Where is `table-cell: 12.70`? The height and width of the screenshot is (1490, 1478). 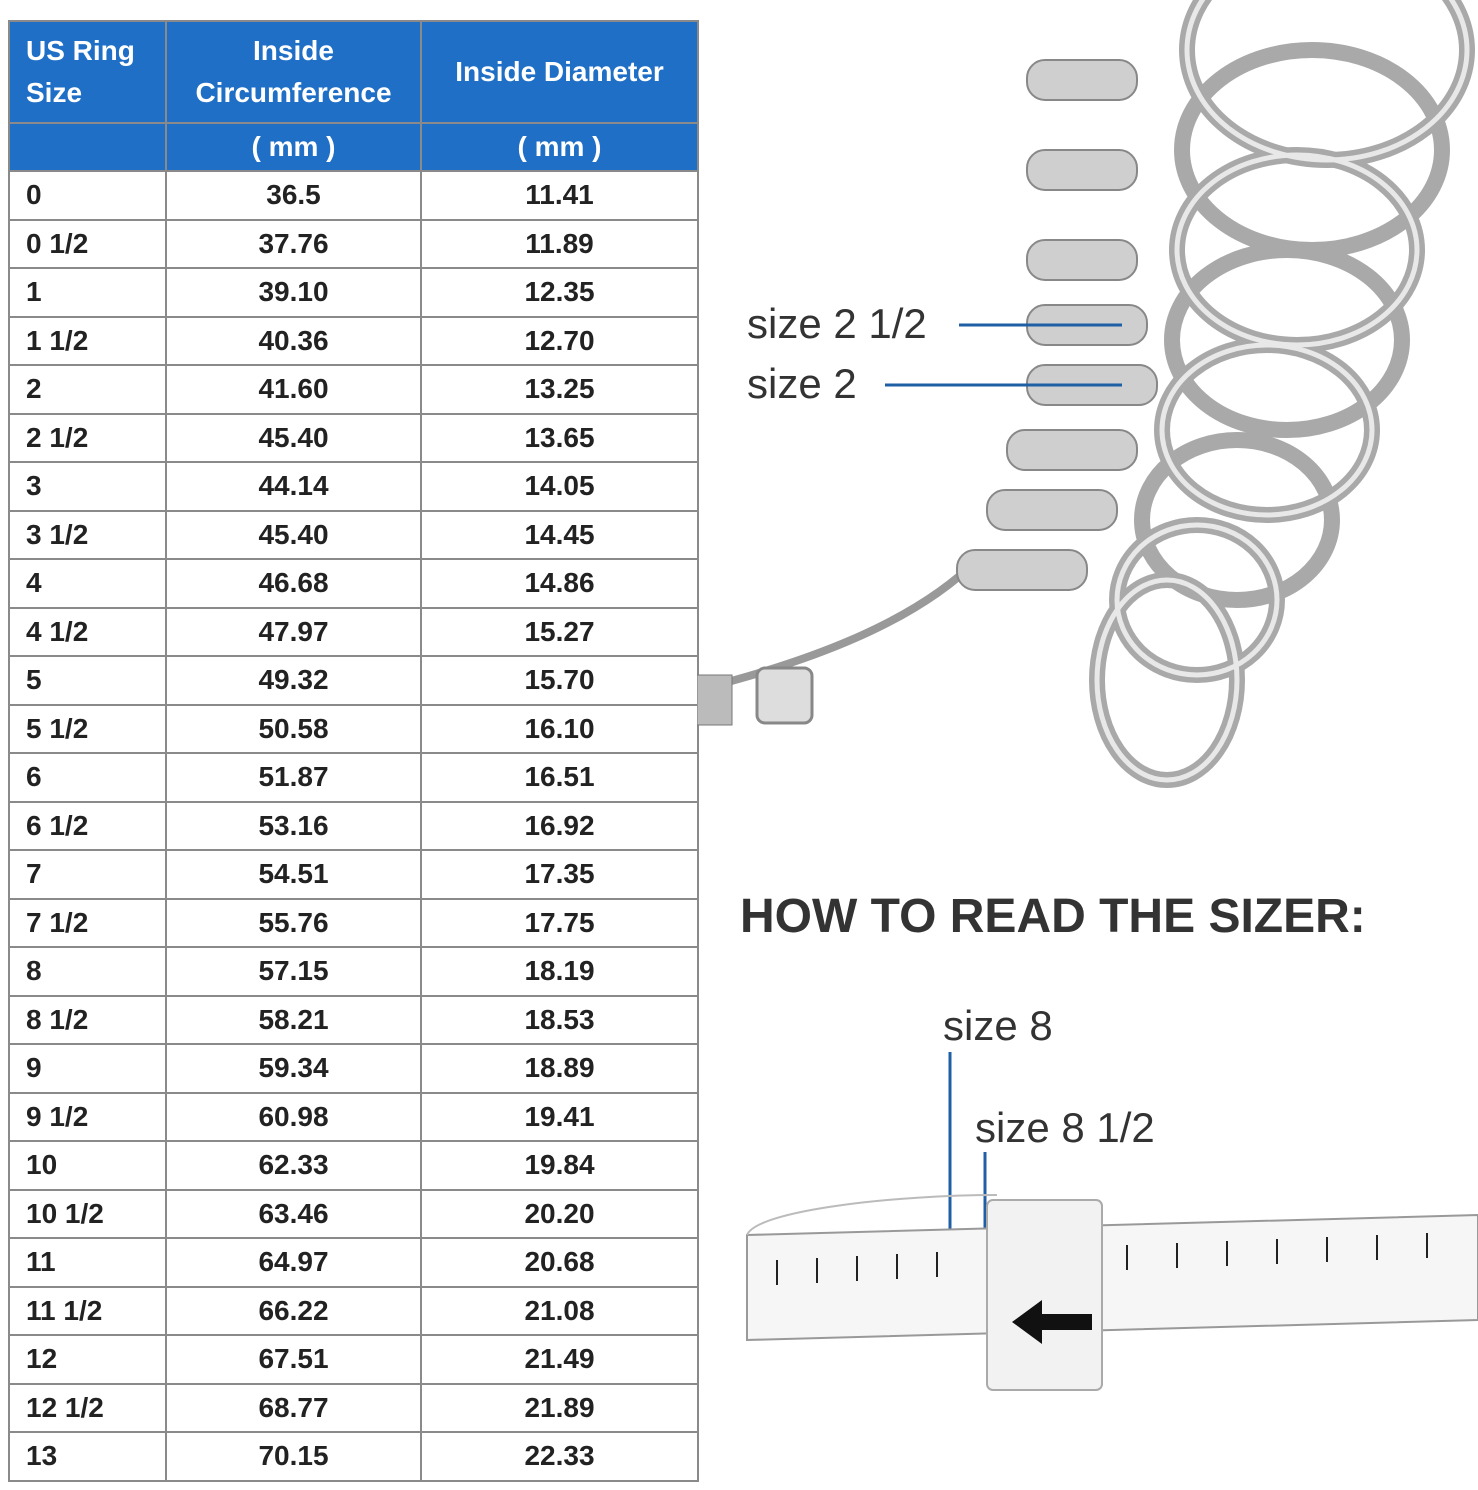
table-cell: 12.70 is located at coordinates (559, 340).